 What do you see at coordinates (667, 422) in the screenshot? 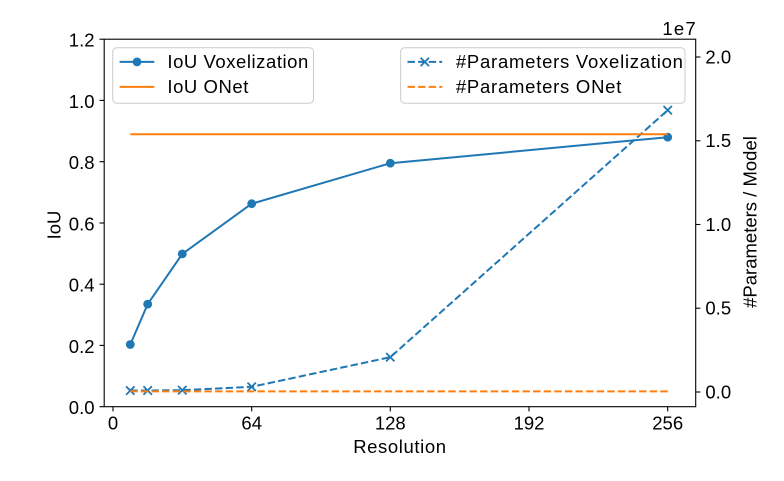
I see `svg-text: 256` at bounding box center [667, 422].